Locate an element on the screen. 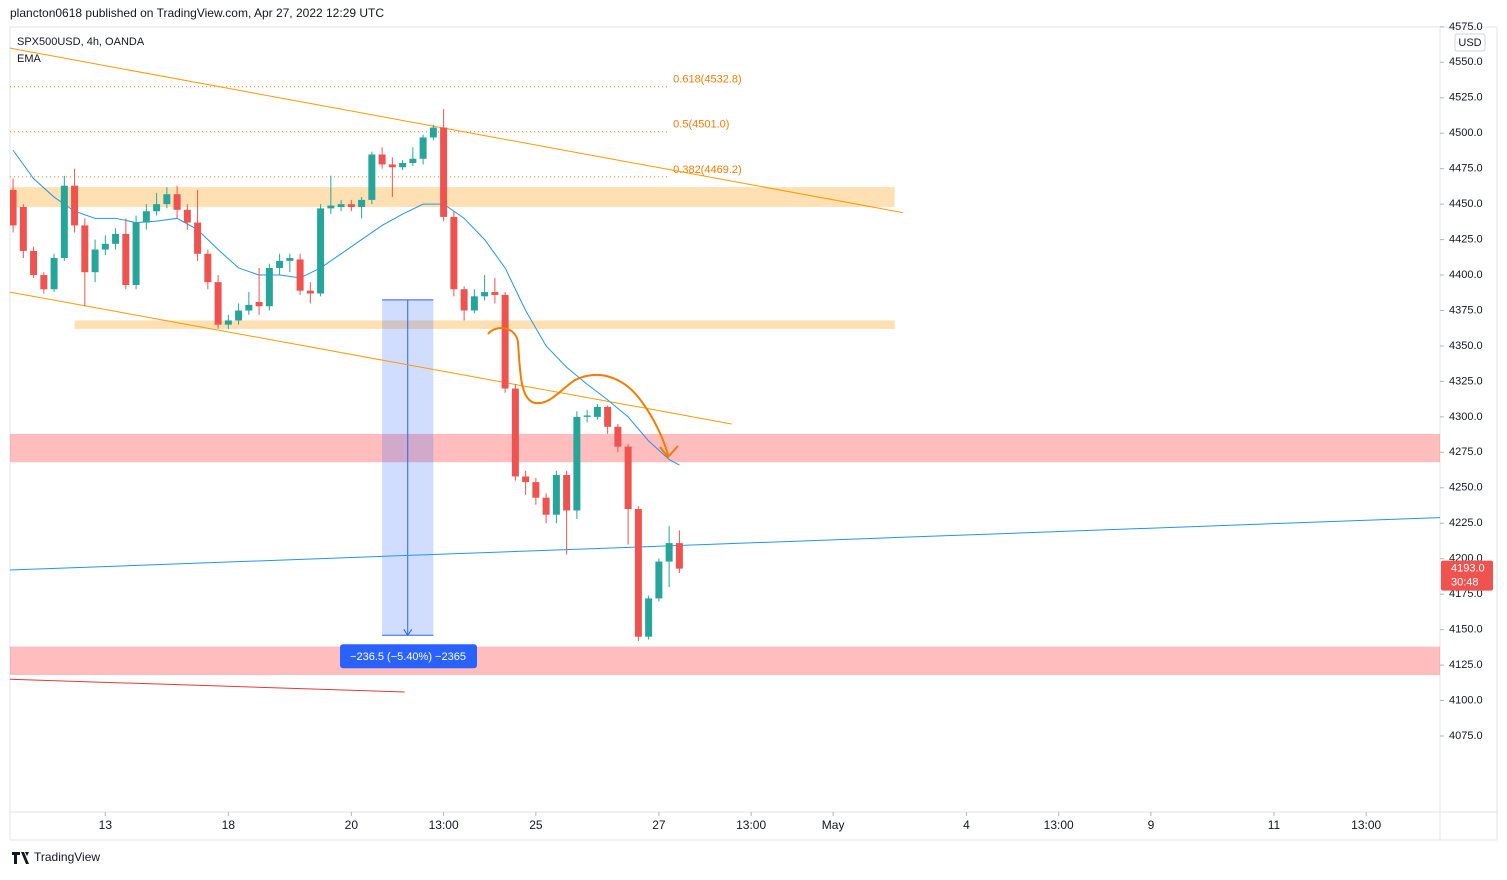 The image size is (1507, 880). y-tick-label: 4250.0 is located at coordinates (1466, 488).